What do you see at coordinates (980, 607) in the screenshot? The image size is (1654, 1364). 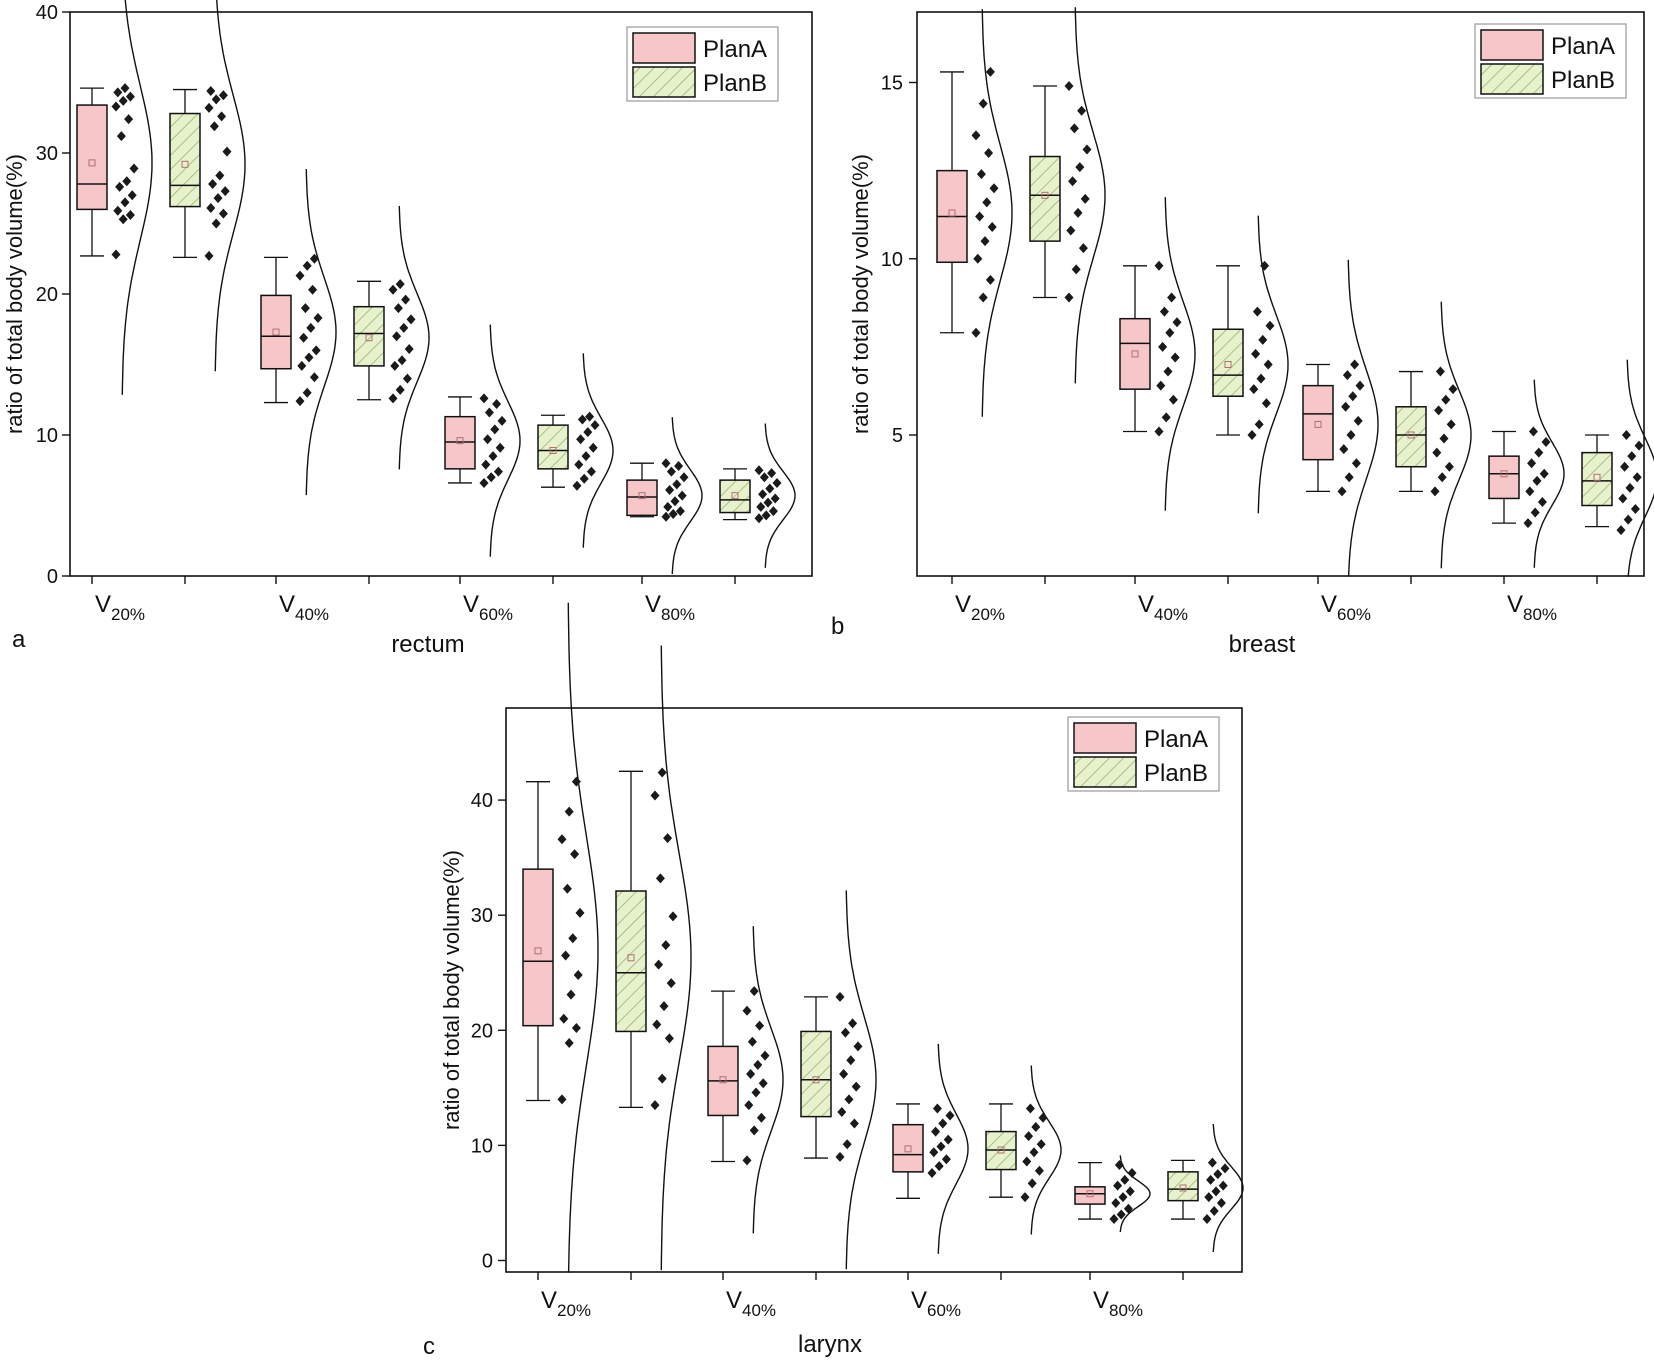 I see `x-tick-label: V20%` at bounding box center [980, 607].